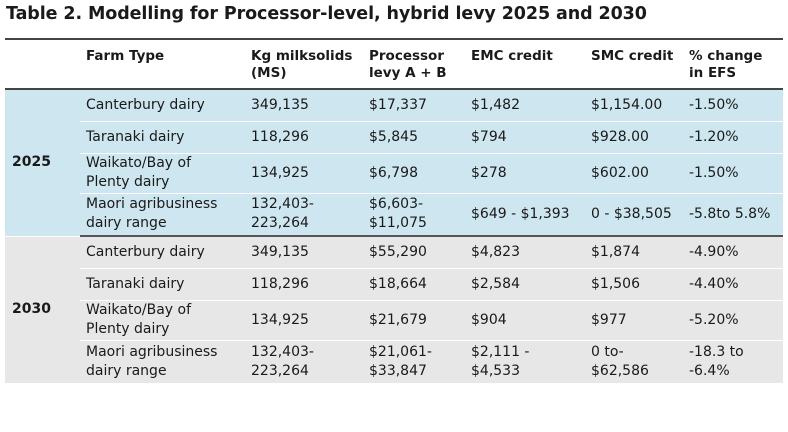 This screenshot has height=432, width=788. Describe the element at coordinates (714, 283) in the screenshot. I see `efs-change-cell-line1: -4.40%` at that location.